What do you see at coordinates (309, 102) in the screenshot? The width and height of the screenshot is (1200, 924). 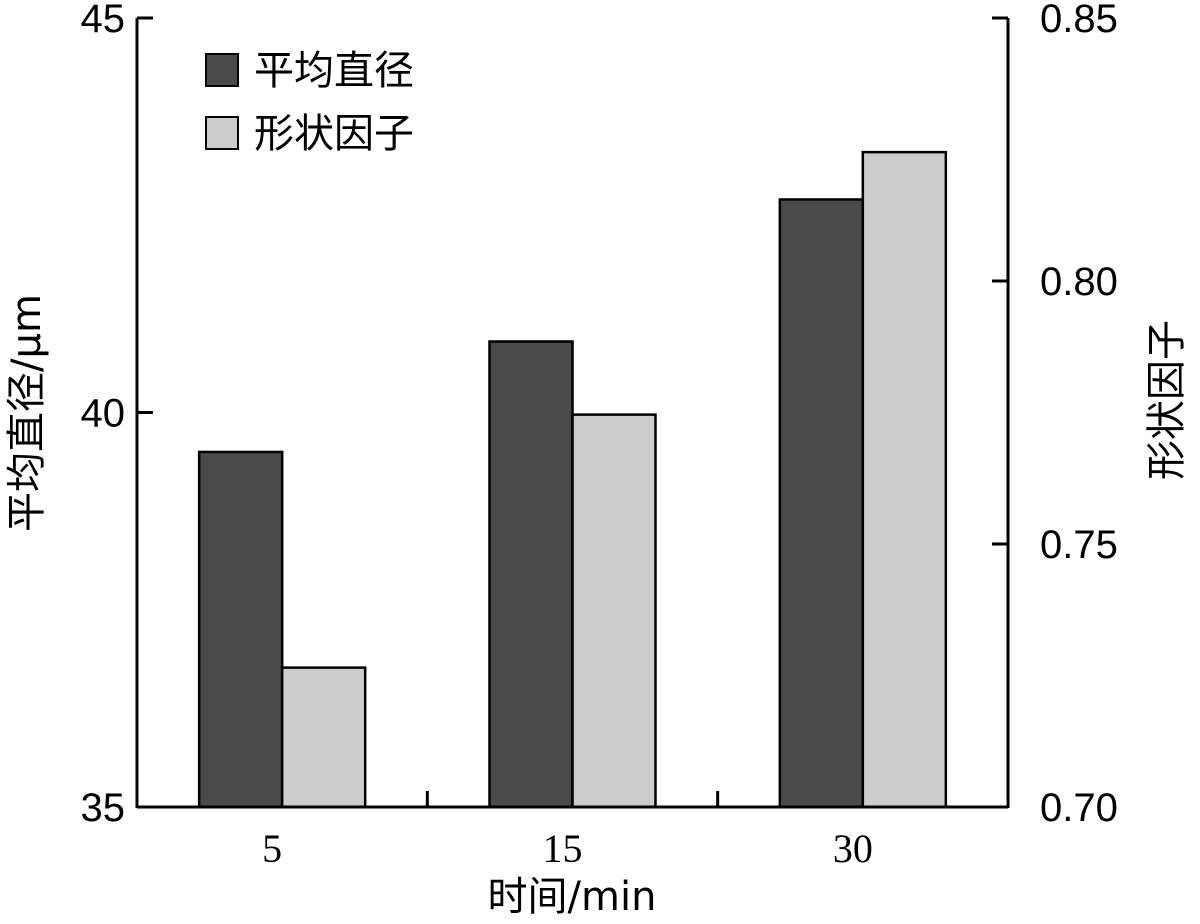 I see `legend: 平均直径 形状因子` at bounding box center [309, 102].